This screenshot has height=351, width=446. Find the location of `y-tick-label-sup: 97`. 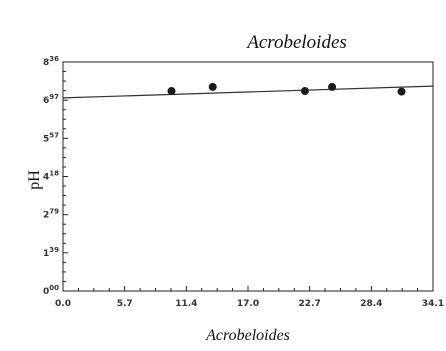

y-tick-label-sup: 97 is located at coordinates (54, 97).